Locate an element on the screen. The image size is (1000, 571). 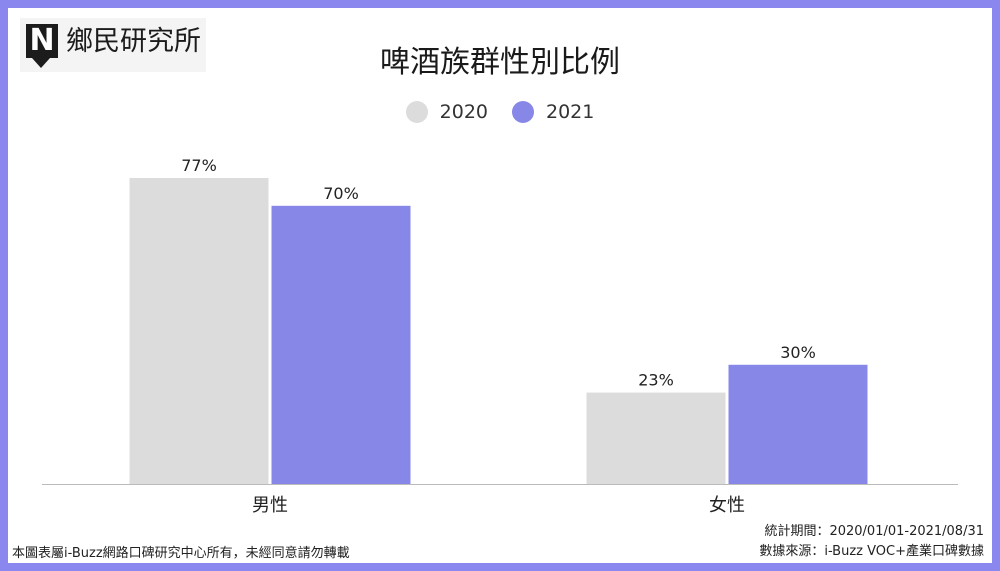
category-label-1: 女性 is located at coordinates (727, 505).